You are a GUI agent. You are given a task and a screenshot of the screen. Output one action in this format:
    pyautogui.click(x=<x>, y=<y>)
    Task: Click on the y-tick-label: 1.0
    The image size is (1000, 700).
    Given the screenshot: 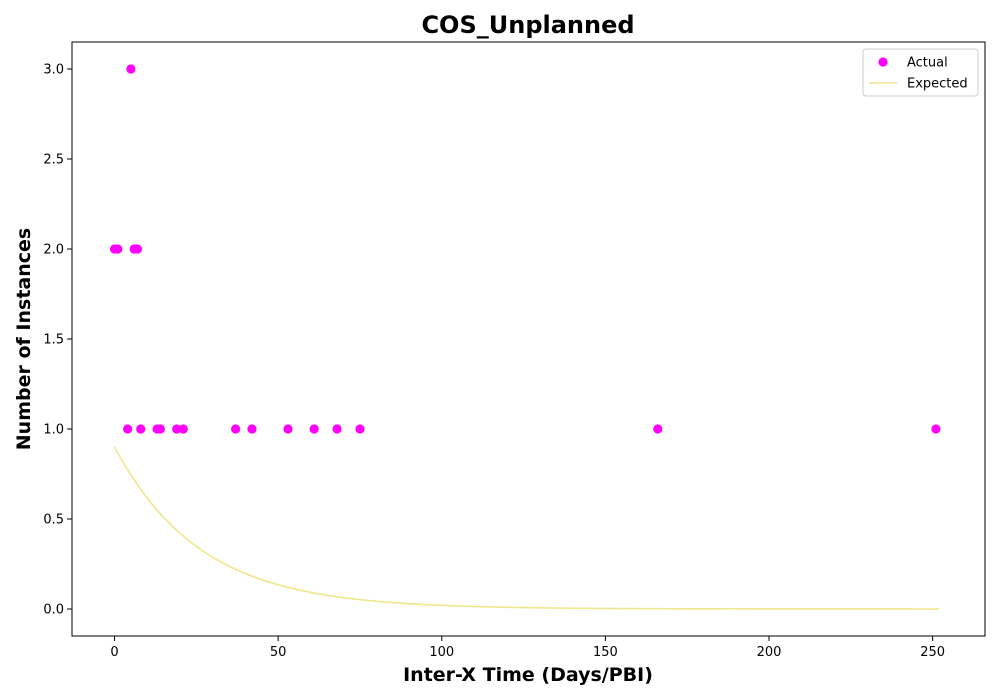 What is the action you would take?
    pyautogui.click(x=53, y=430)
    